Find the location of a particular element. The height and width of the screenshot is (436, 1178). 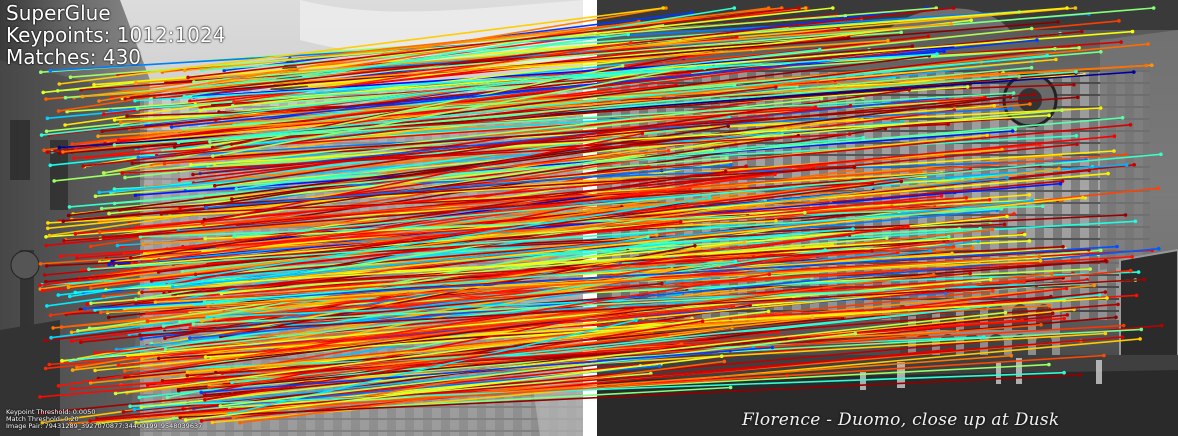

right-image-caption: Florence - Duomo, close up at Dusk is located at coordinates (901, 420).